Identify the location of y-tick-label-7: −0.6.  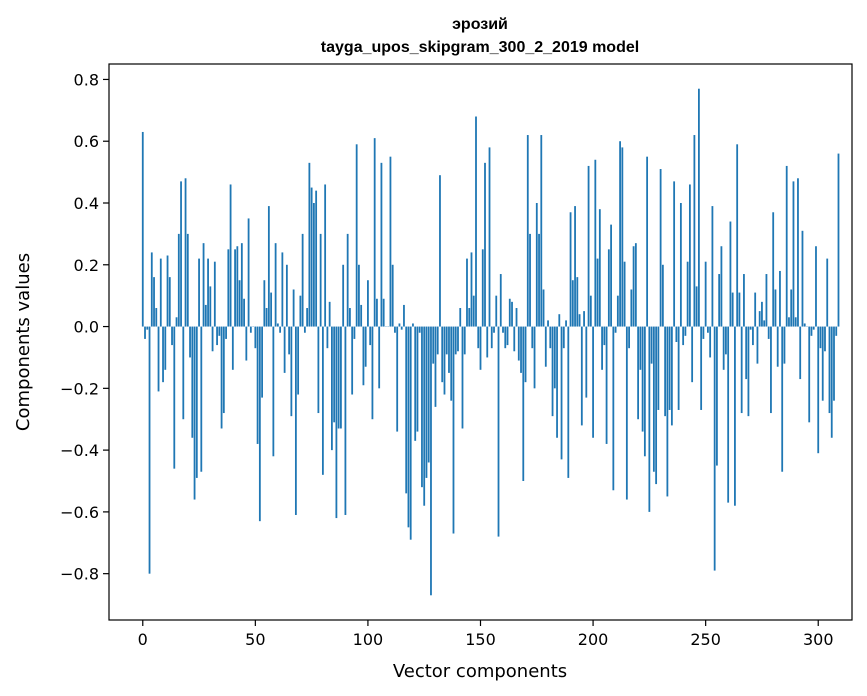
(79, 512).